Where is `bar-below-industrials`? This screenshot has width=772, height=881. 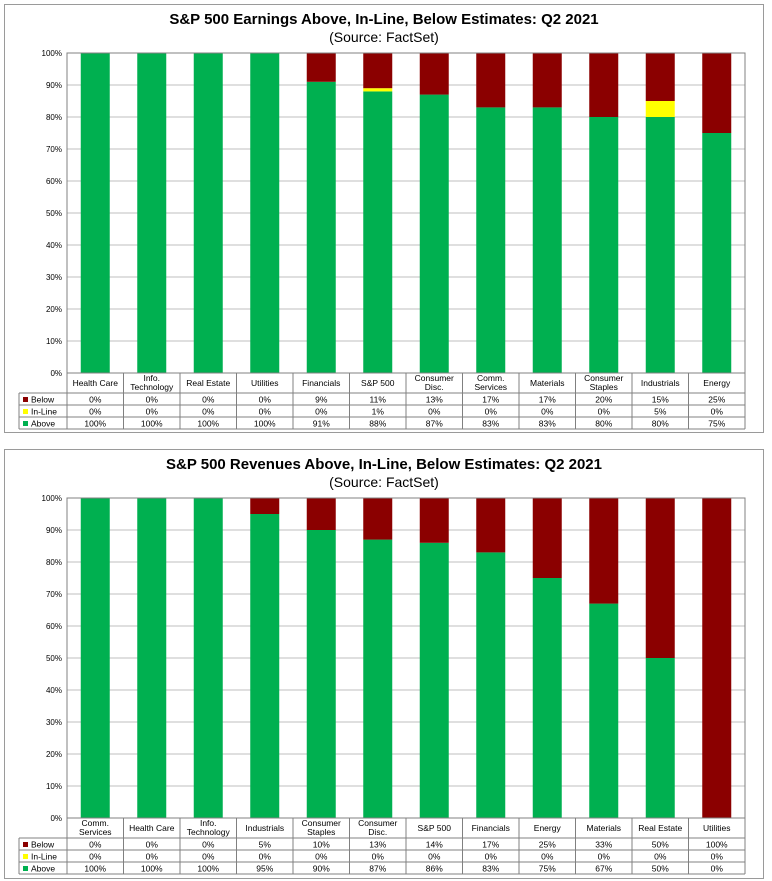
bar-below-industrials is located at coordinates (660, 77).